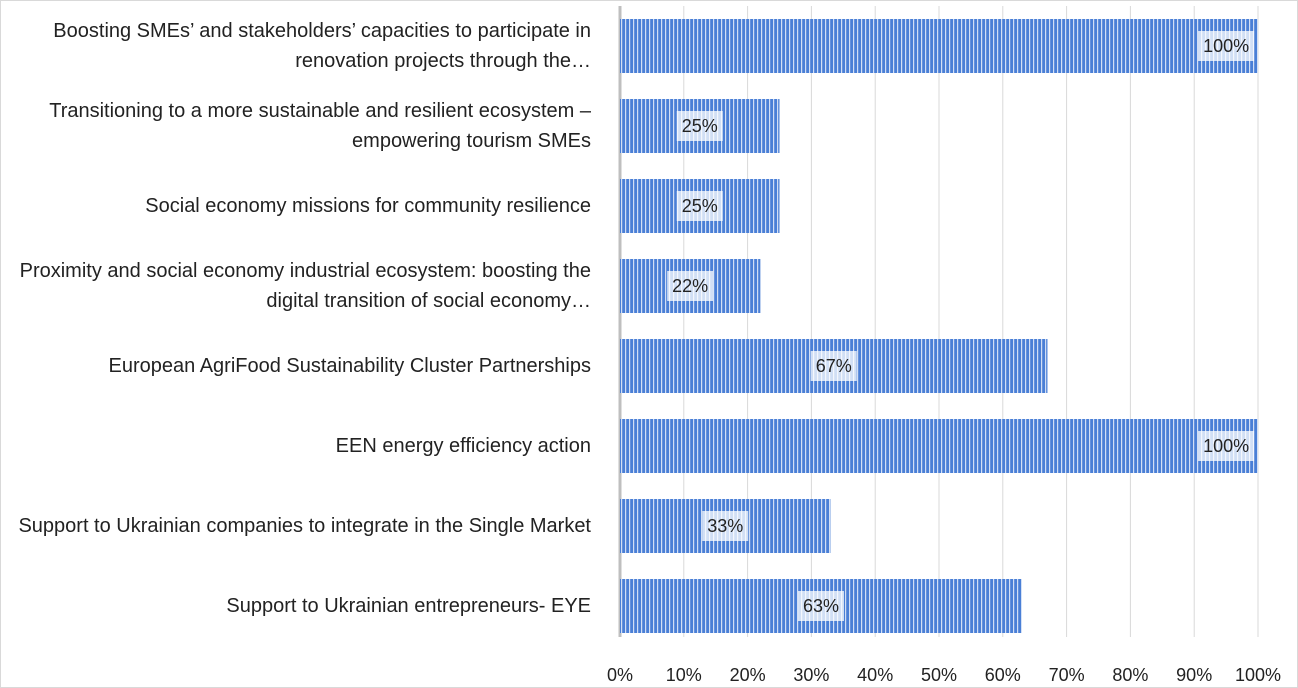 The width and height of the screenshot is (1298, 688). What do you see at coordinates (748, 675) in the screenshot?
I see `x-tick-label: 20%` at bounding box center [748, 675].